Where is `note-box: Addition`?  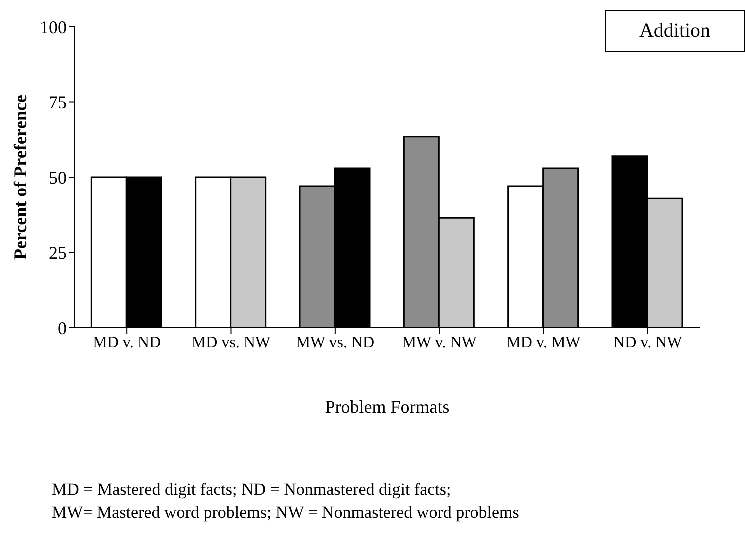 note-box: Addition is located at coordinates (675, 31).